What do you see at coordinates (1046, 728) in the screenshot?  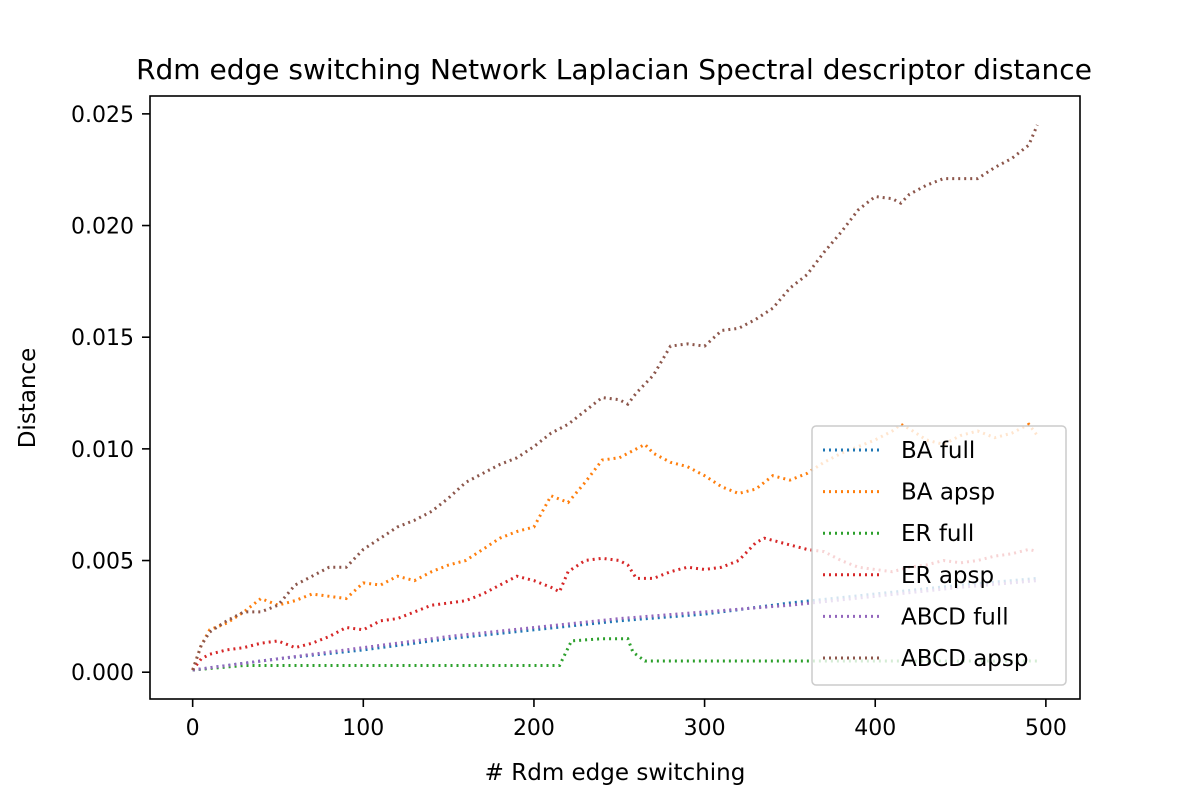 I see `x-tick-label: 500` at bounding box center [1046, 728].